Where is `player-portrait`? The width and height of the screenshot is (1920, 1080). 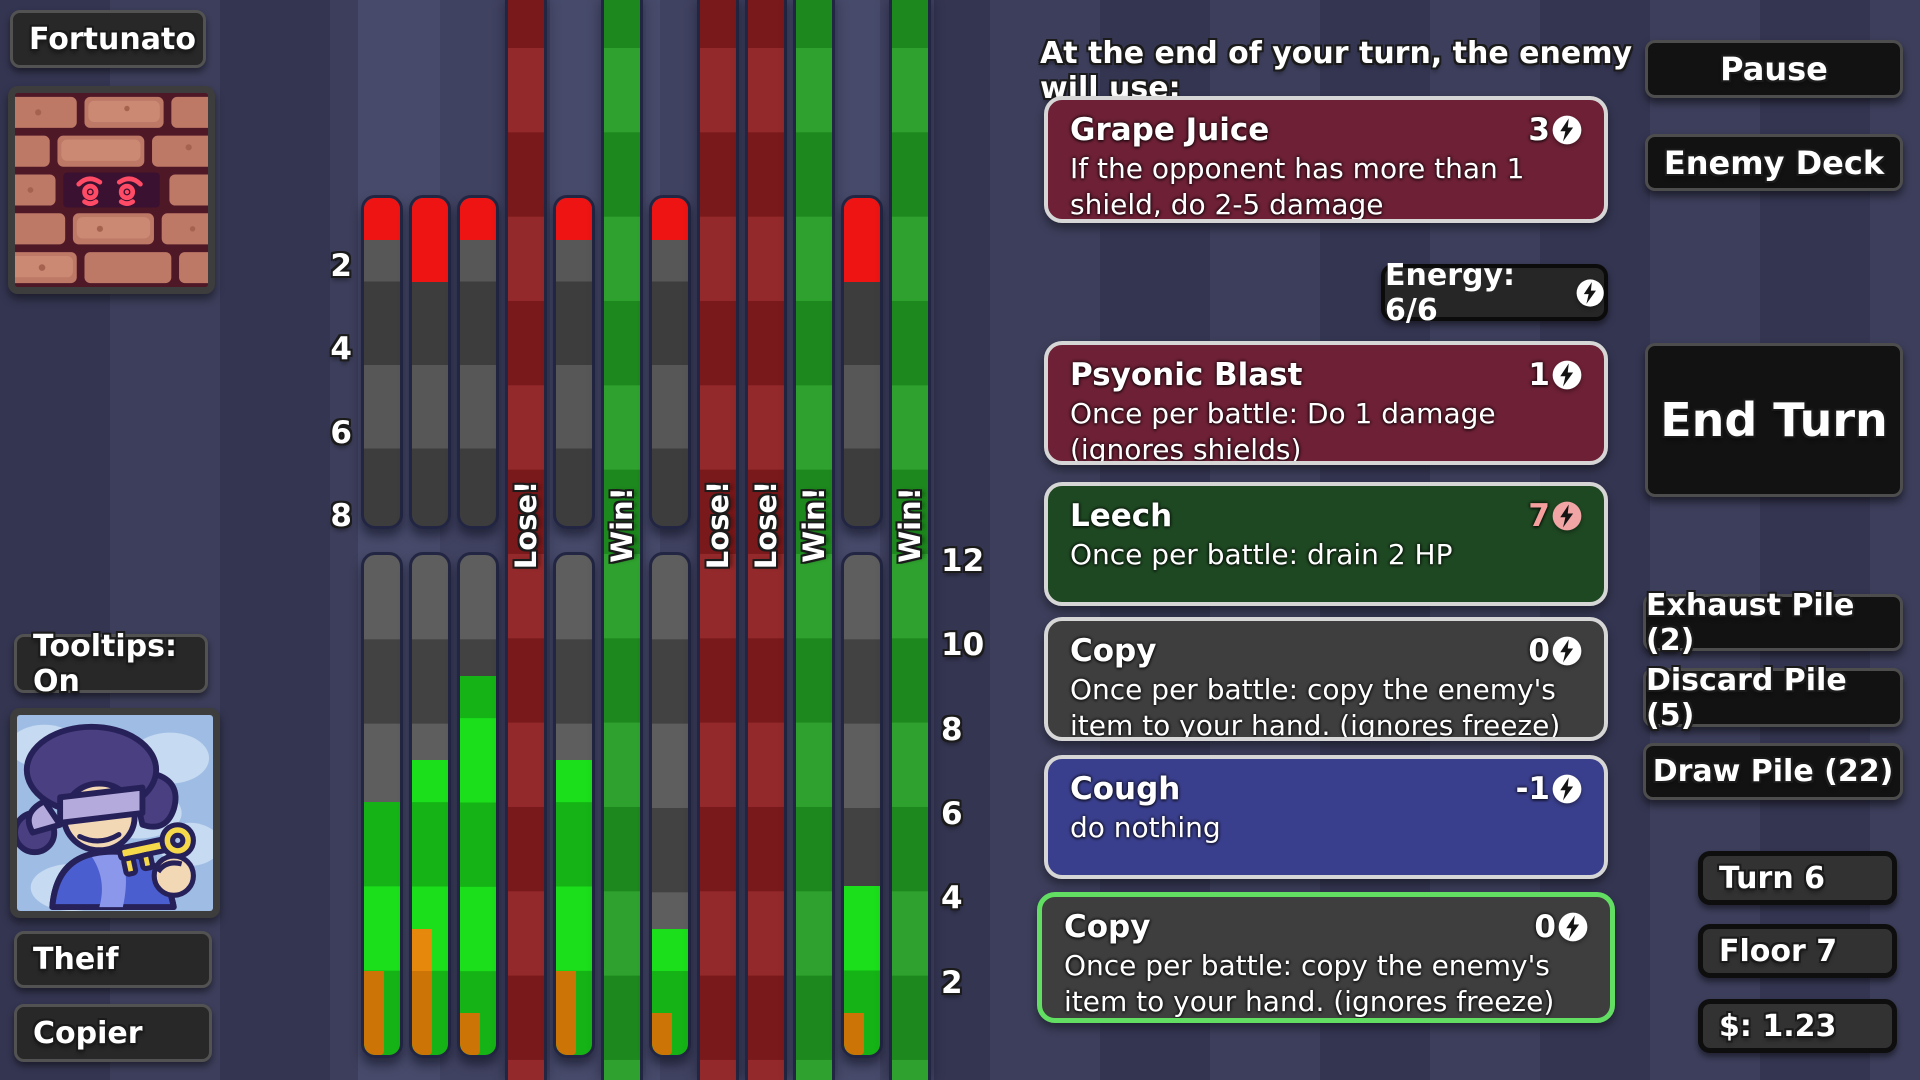
player-portrait is located at coordinates (115, 813).